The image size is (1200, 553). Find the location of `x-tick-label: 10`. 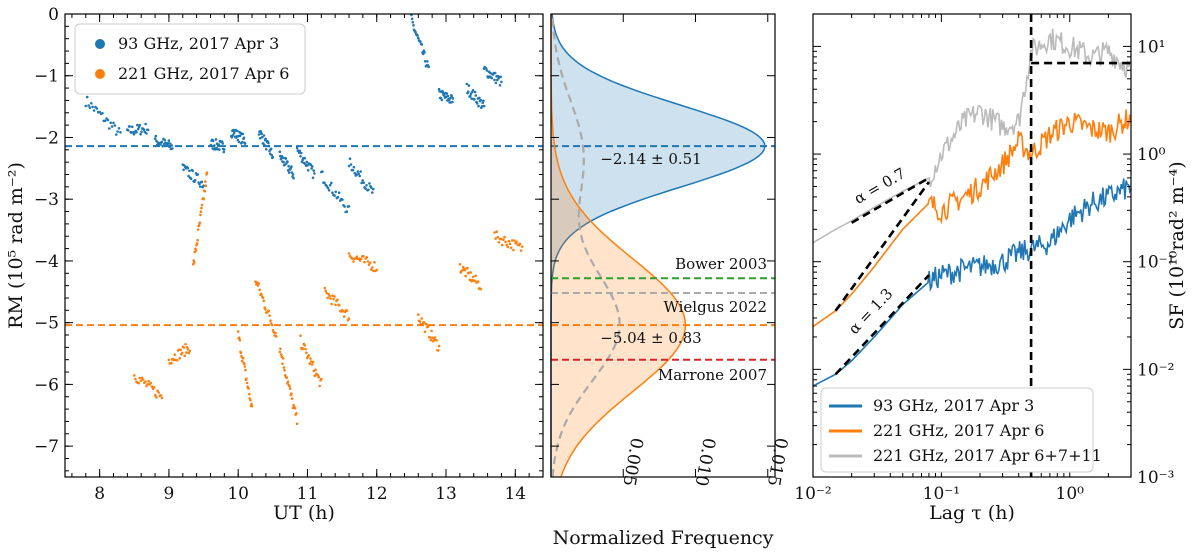

x-tick-label: 10 is located at coordinates (238, 494).